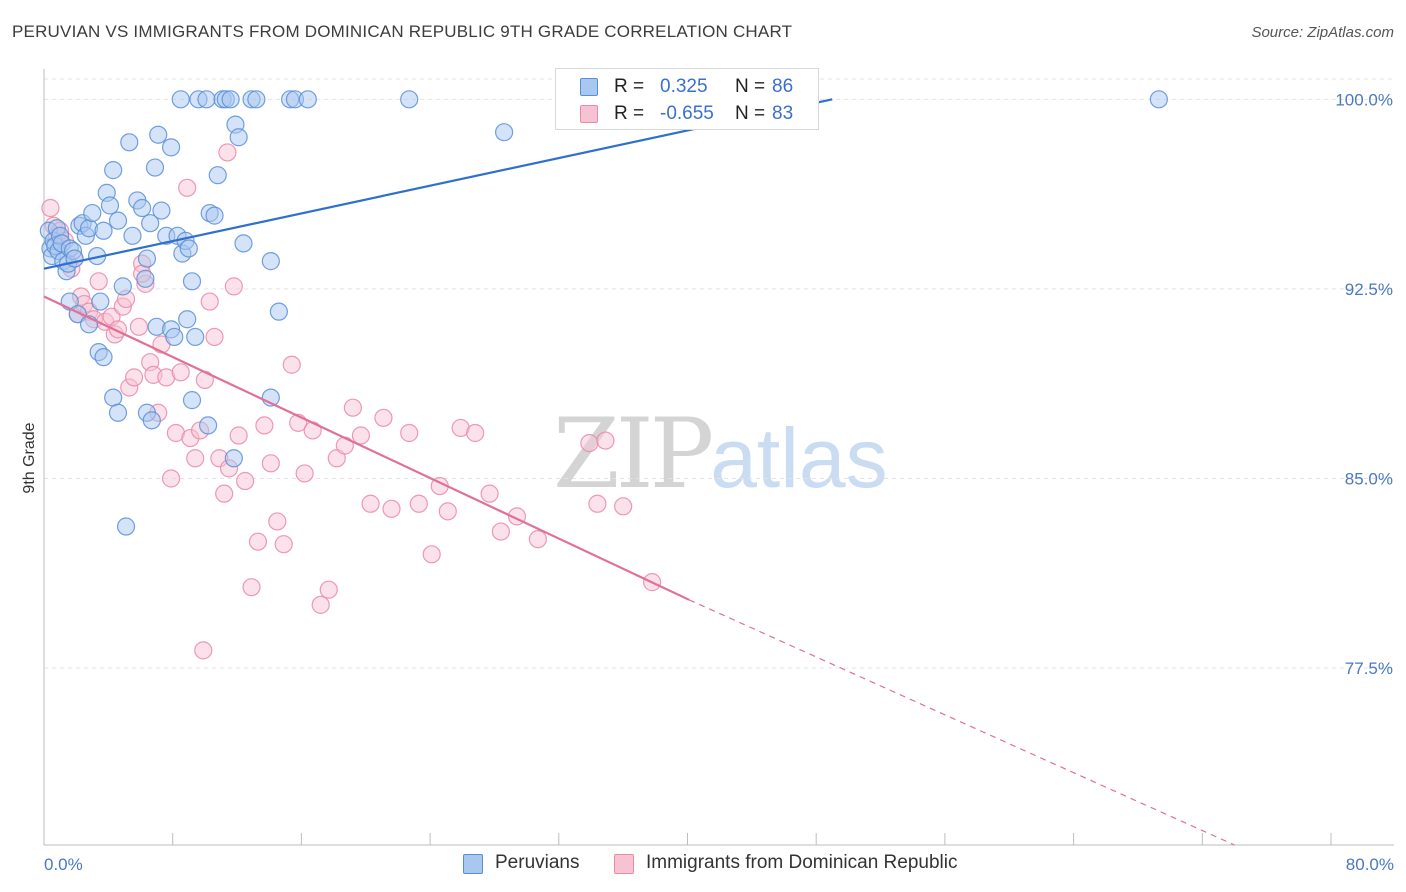 Image resolution: width=1406 pixels, height=892 pixels. Describe the element at coordinates (629, 113) in the screenshot. I see `legend-r-label: R =` at that location.